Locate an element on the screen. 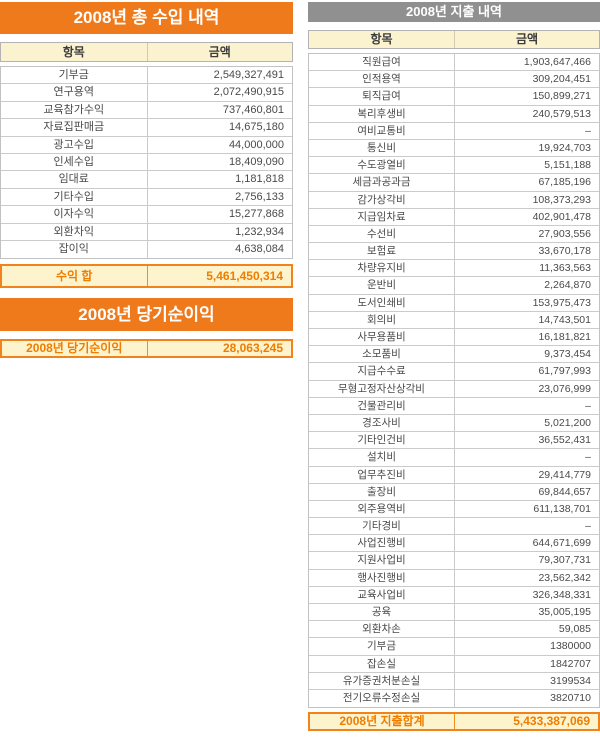 This screenshot has width=600, height=738. table-row: 소모품비 9,373,454 is located at coordinates (454, 355).